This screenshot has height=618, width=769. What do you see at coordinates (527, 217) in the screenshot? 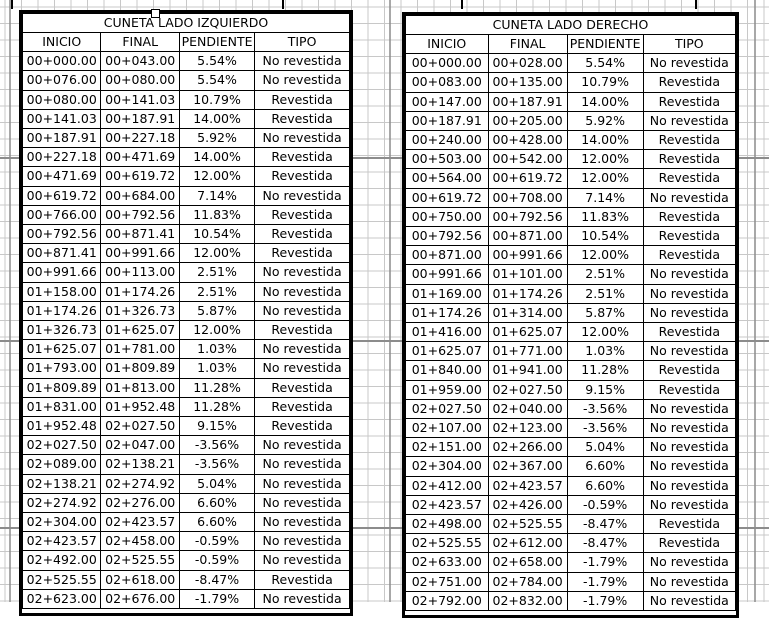
I see `cell-final: 00+792.56` at bounding box center [527, 217].